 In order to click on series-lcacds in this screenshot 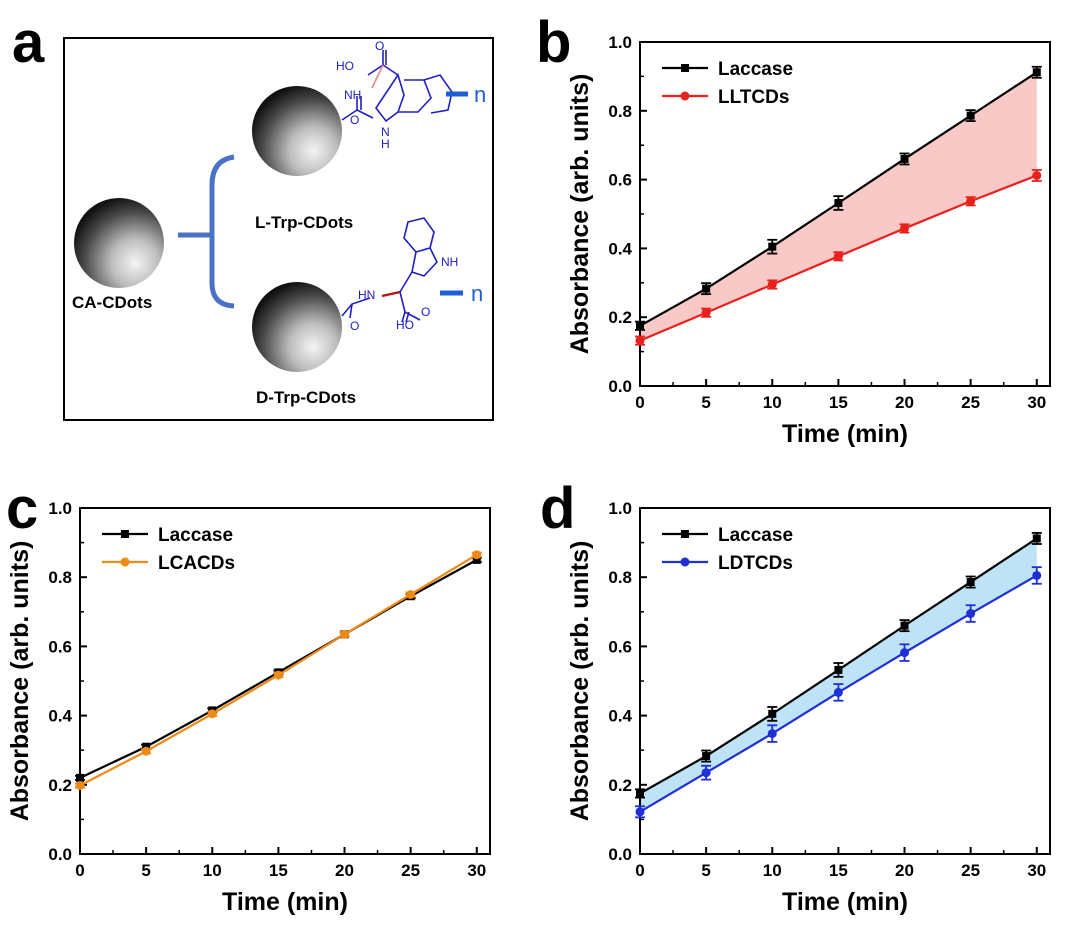, I will do `click(278, 670)`.